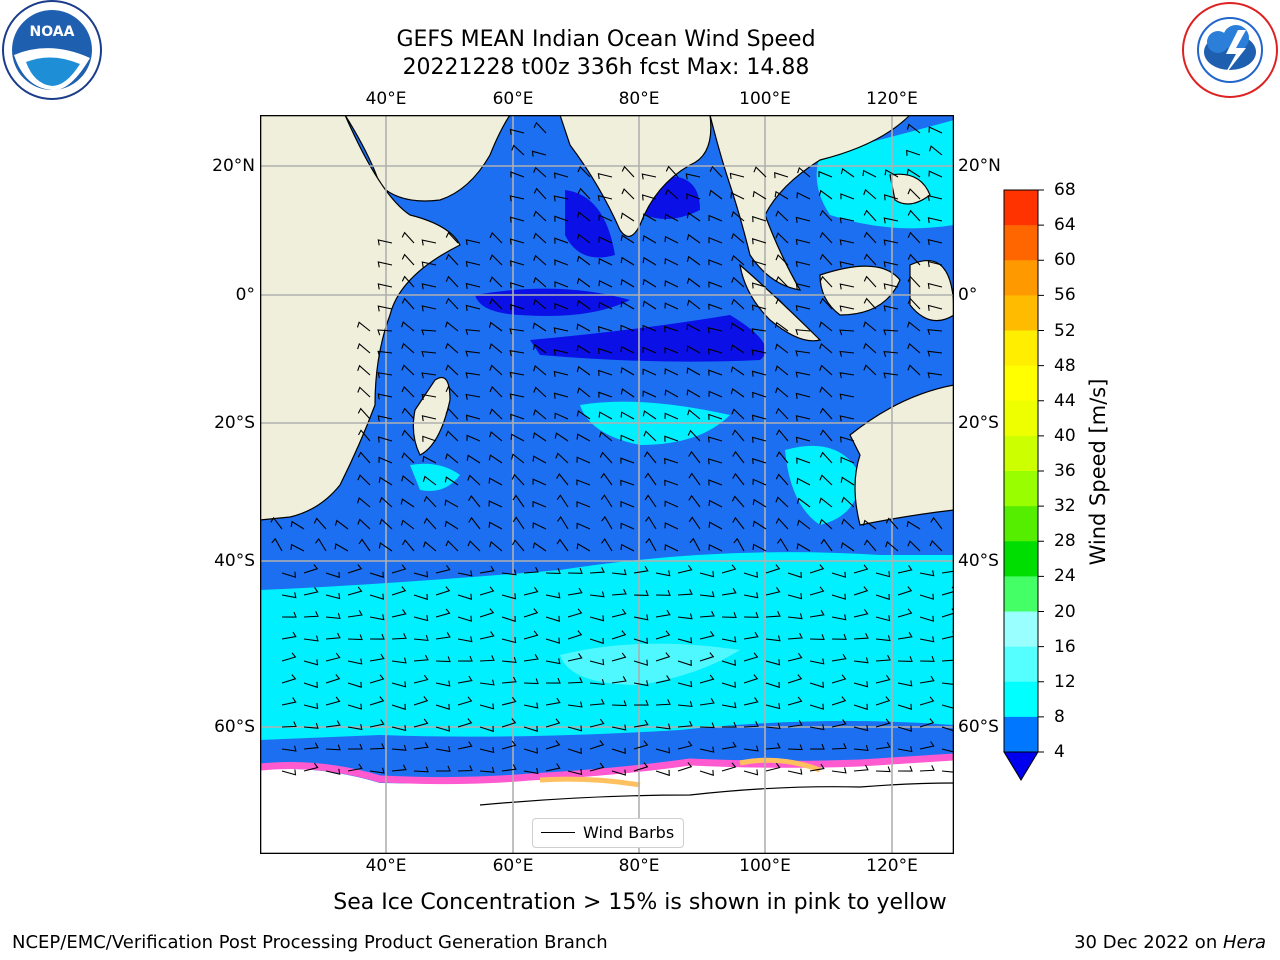 Image resolution: width=1280 pixels, height=960 pixels. I want to click on africa-land, so click(360, 318).